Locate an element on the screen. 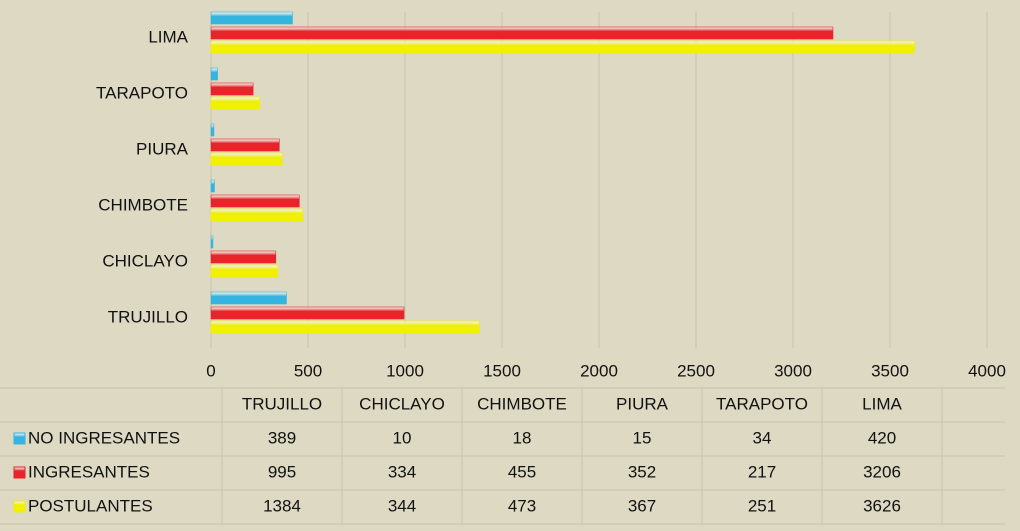 Image resolution: width=1020 pixels, height=531 pixels. x-tick-label: 2000 is located at coordinates (599, 370).